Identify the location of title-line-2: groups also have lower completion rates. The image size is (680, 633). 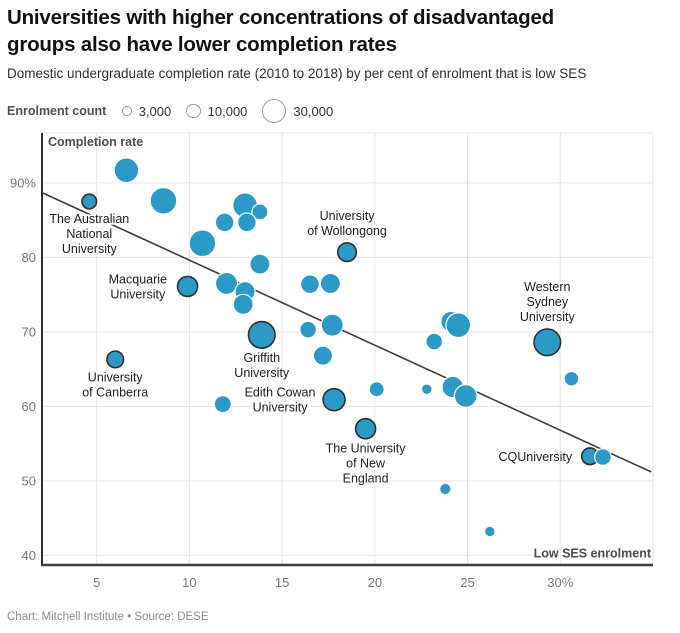
(202, 44).